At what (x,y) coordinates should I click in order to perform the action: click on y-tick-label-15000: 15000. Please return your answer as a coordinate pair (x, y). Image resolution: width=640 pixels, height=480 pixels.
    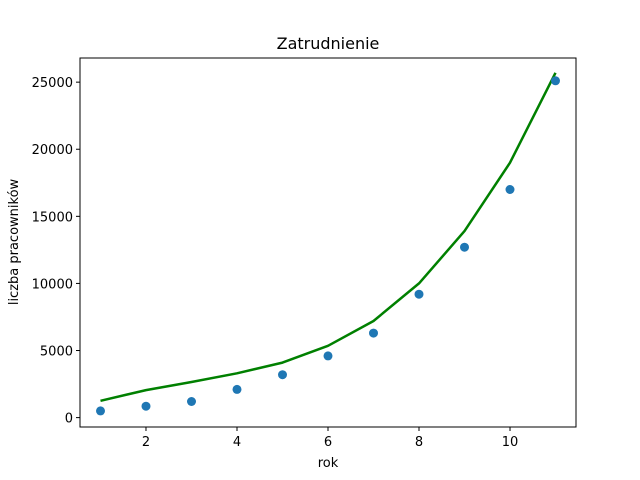
    Looking at the image, I should click on (52, 217).